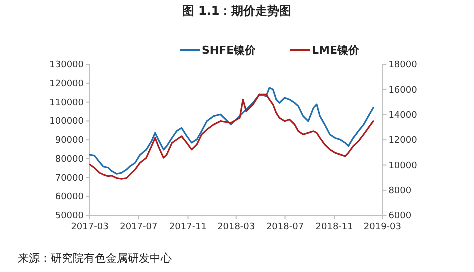 The image size is (474, 272). I want to click on x-tick-label: 2017-07, so click(139, 227).